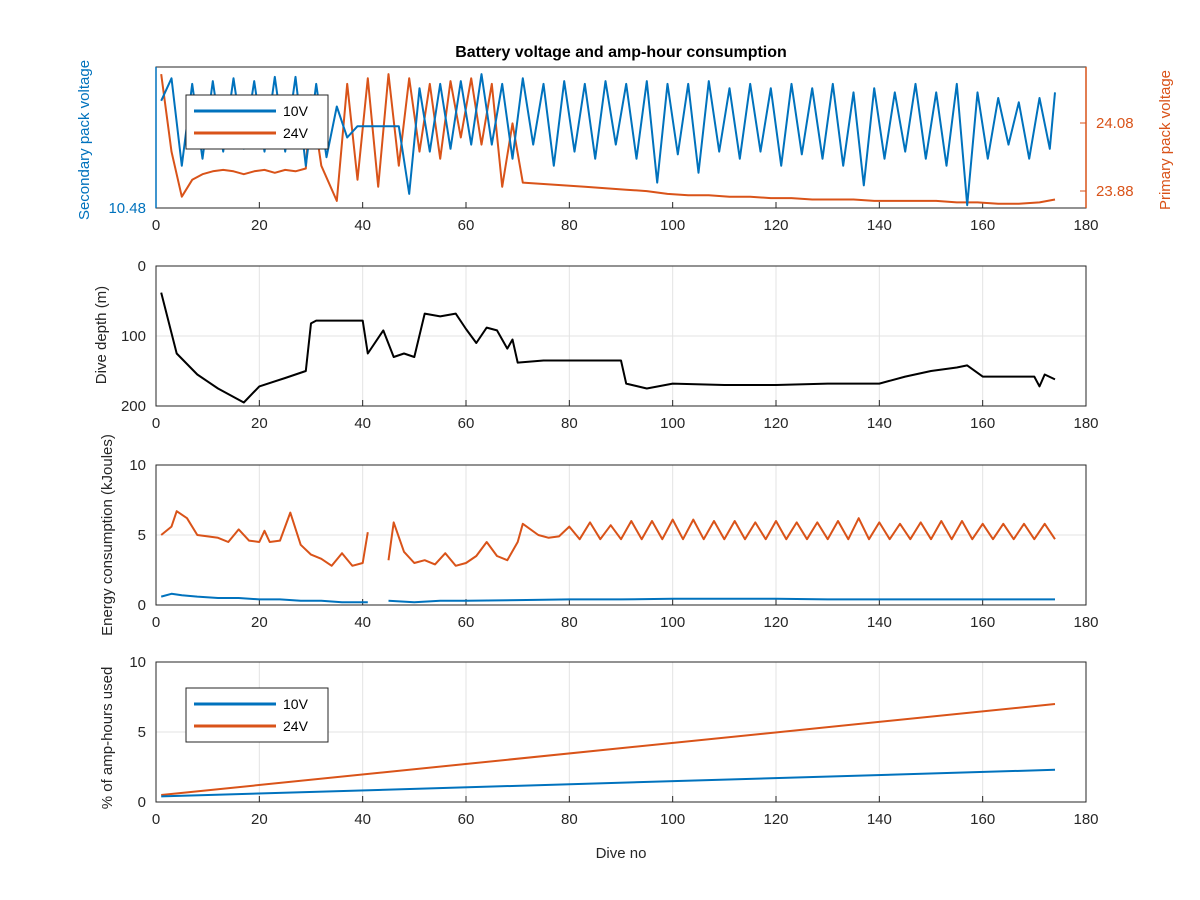 This screenshot has width=1200, height=900. I want to click on xlabel-dive-no: Dive no, so click(621, 853).